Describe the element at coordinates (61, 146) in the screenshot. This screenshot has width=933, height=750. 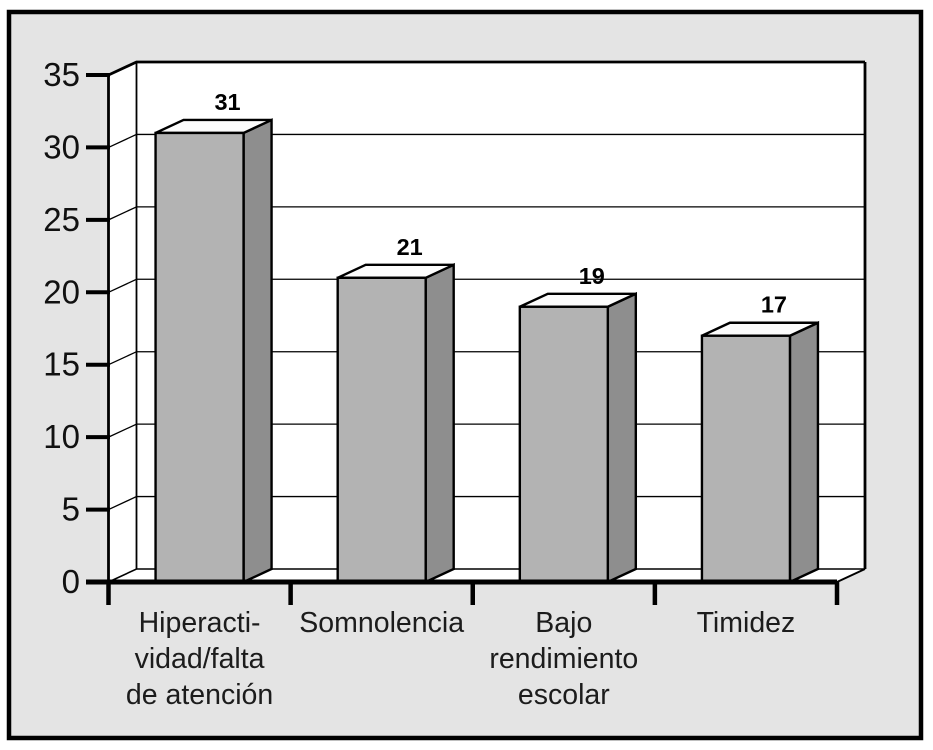
I see `y-axis-tick-label: 30` at that location.